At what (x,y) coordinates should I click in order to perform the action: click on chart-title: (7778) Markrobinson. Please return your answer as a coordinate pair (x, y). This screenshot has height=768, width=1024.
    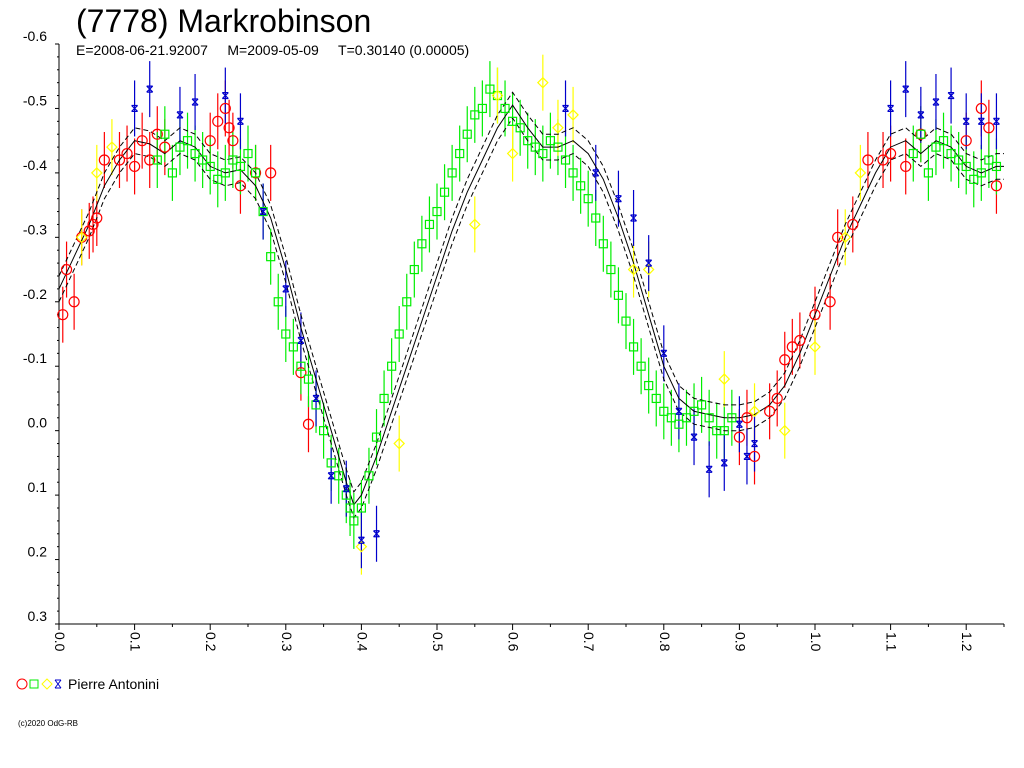
    Looking at the image, I should click on (224, 21).